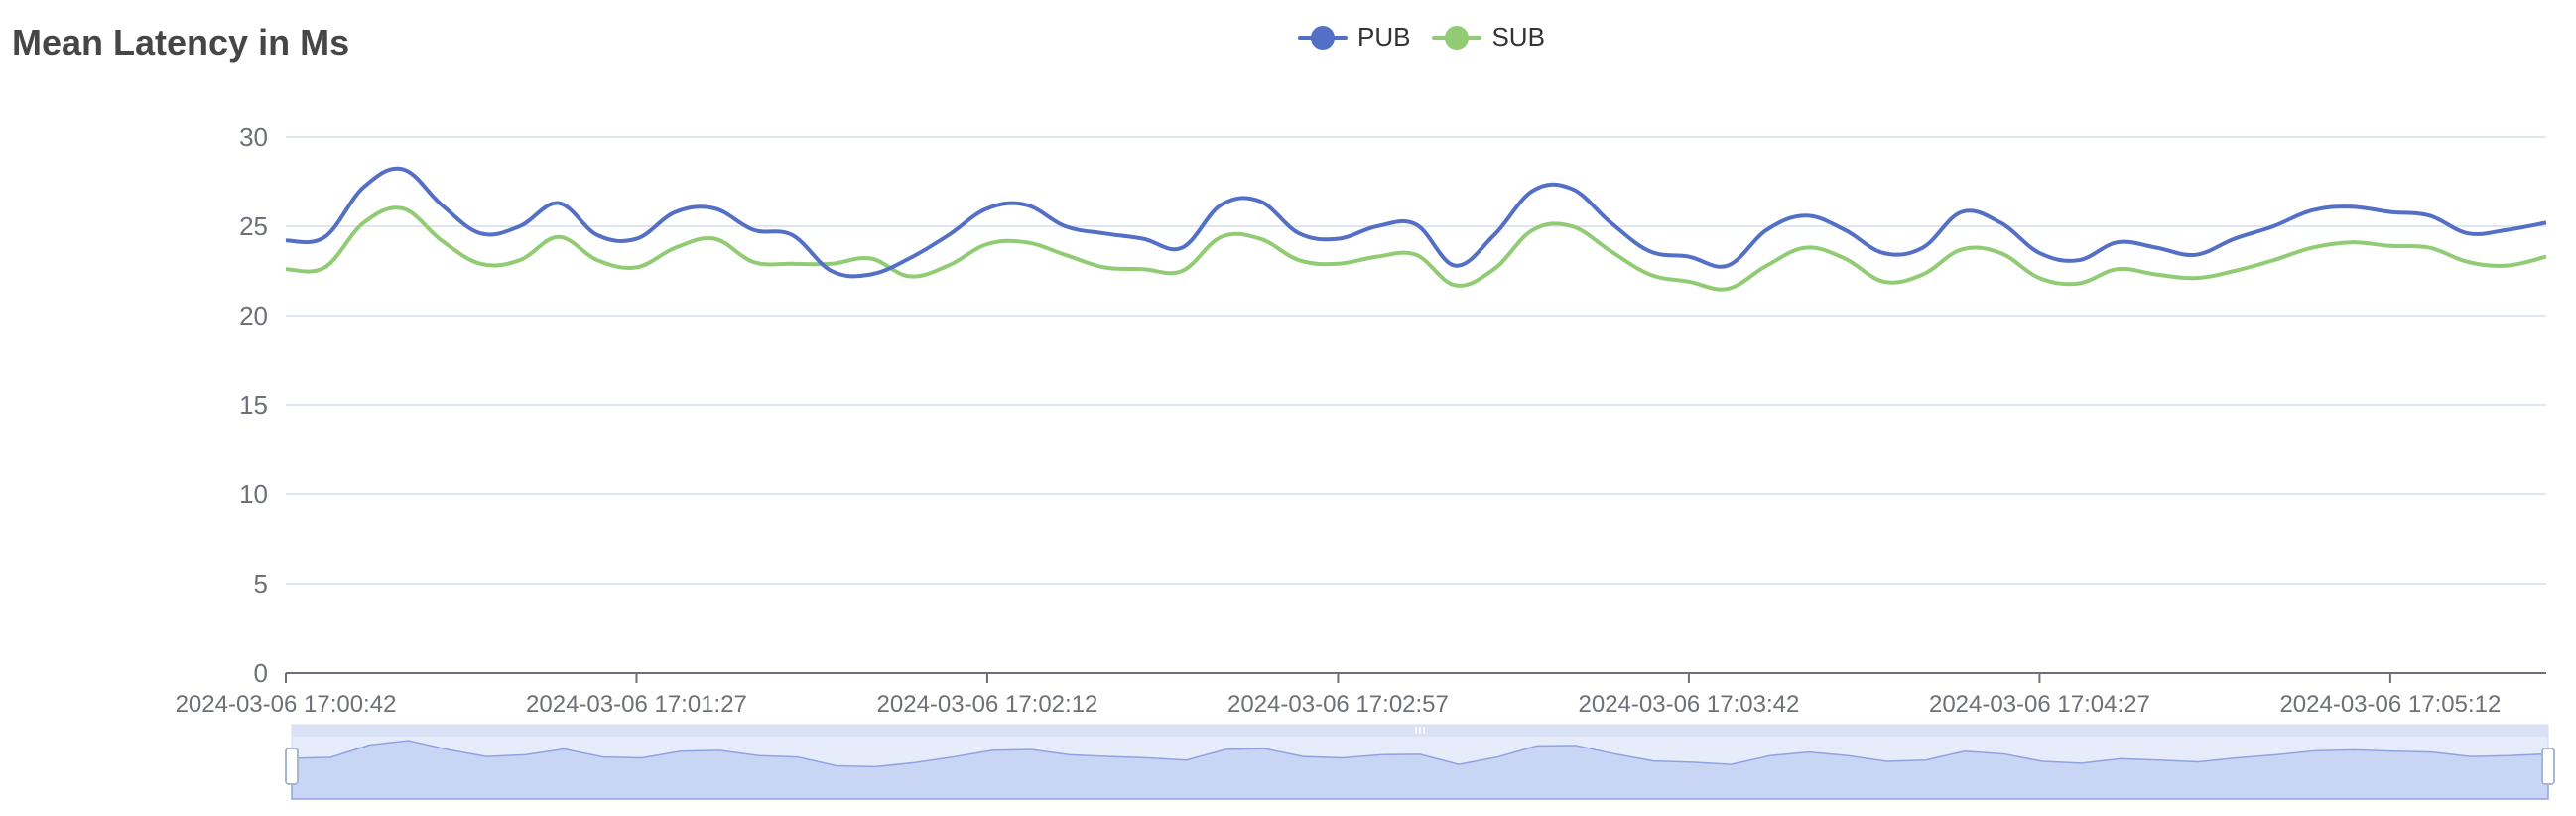  Describe the element at coordinates (1690, 704) in the screenshot. I see `x-tick-label: 2024-03-06 17:03:42` at that location.